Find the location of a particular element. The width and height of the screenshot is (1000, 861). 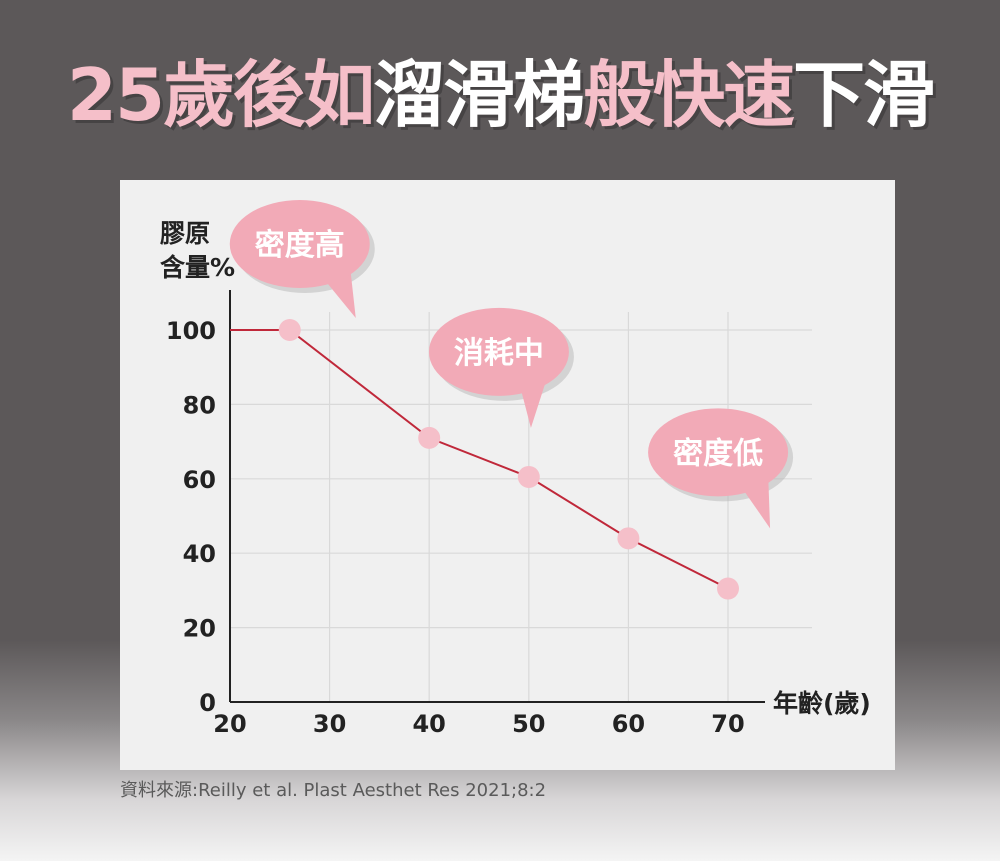

y-tick-label: 0 is located at coordinates (207, 703).